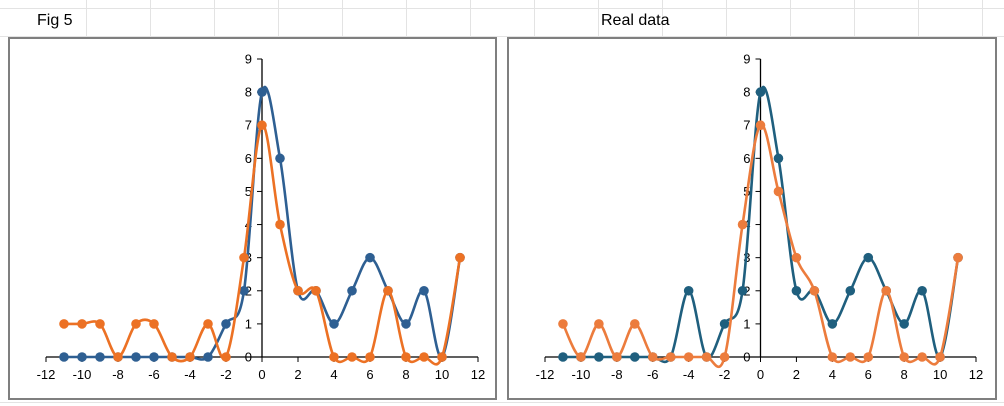 This screenshot has height=406, width=1004. I want to click on x-tick-label: 10, so click(940, 374).